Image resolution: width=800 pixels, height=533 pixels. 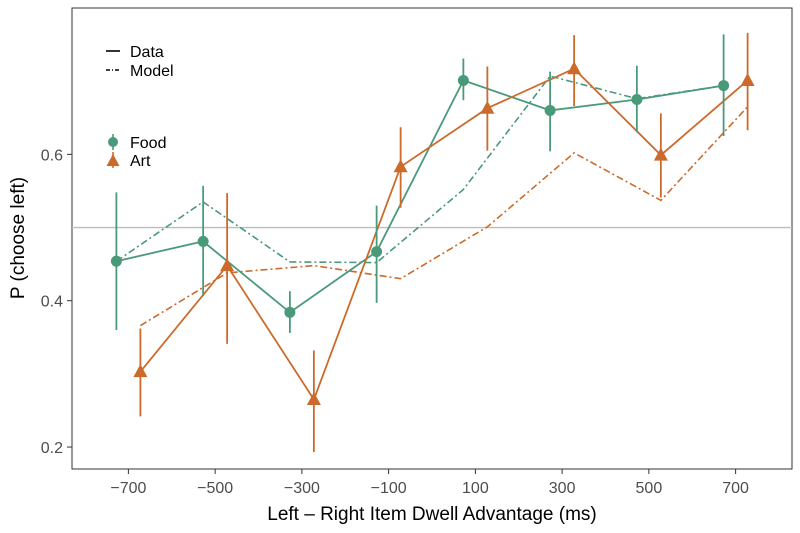 I want to click on legend-model-label: Model, so click(x=152, y=71).